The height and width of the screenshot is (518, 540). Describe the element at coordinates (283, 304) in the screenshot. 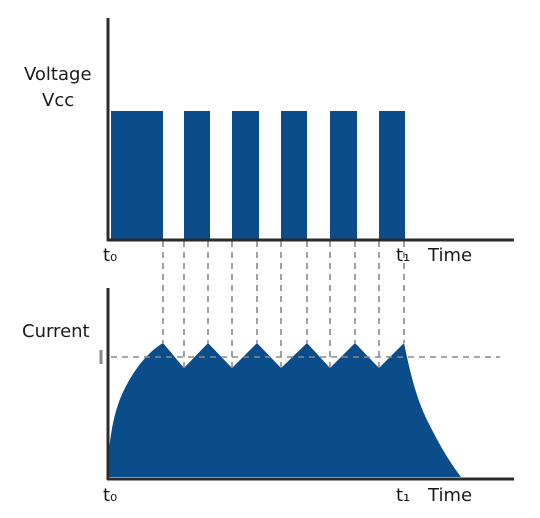

I see `pulse-edge-connectors` at that location.